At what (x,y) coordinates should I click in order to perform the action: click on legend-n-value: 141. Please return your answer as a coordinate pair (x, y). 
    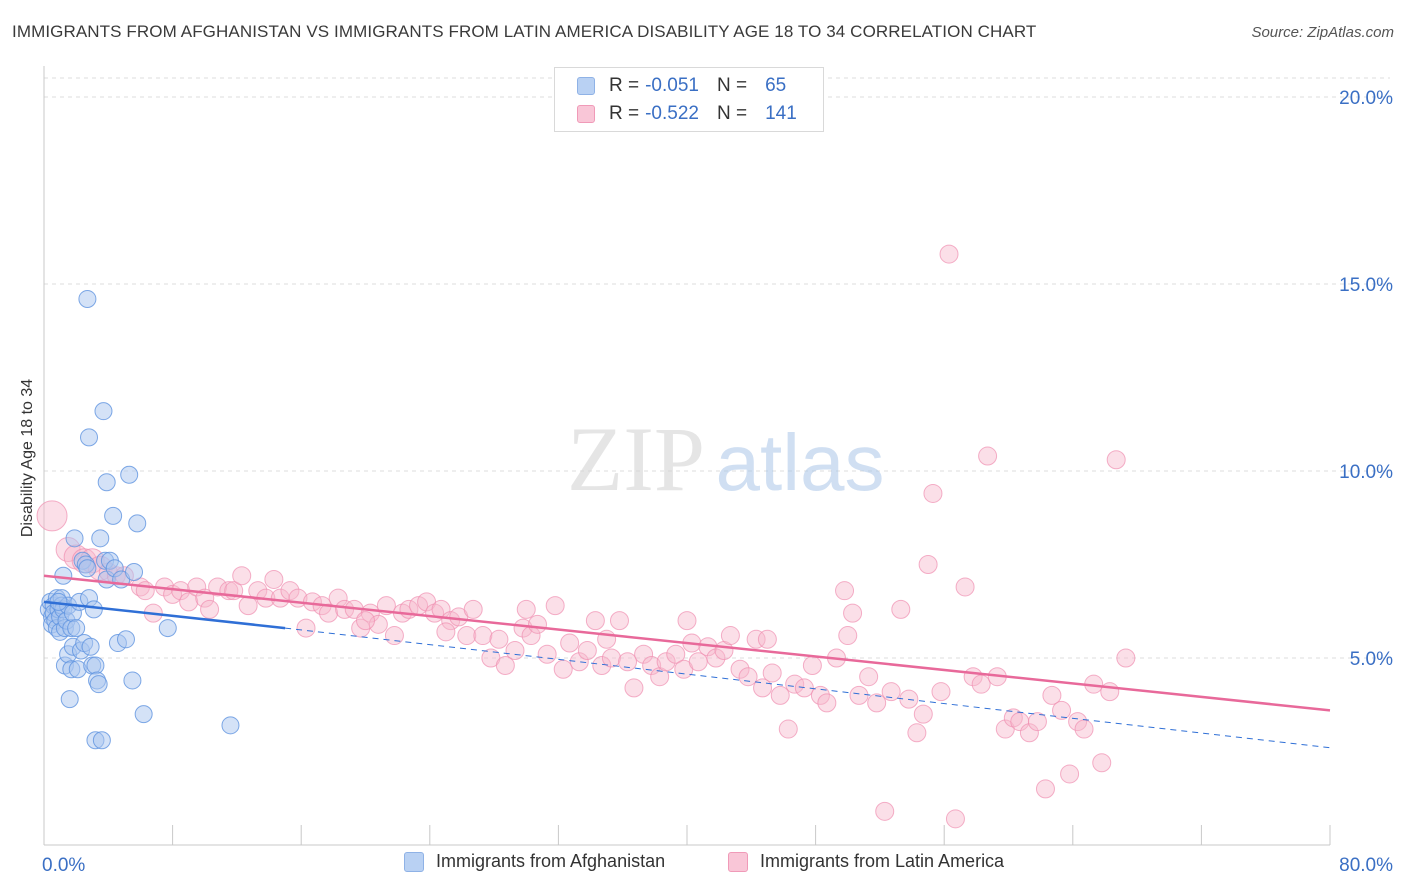
    Looking at the image, I should click on (781, 113).